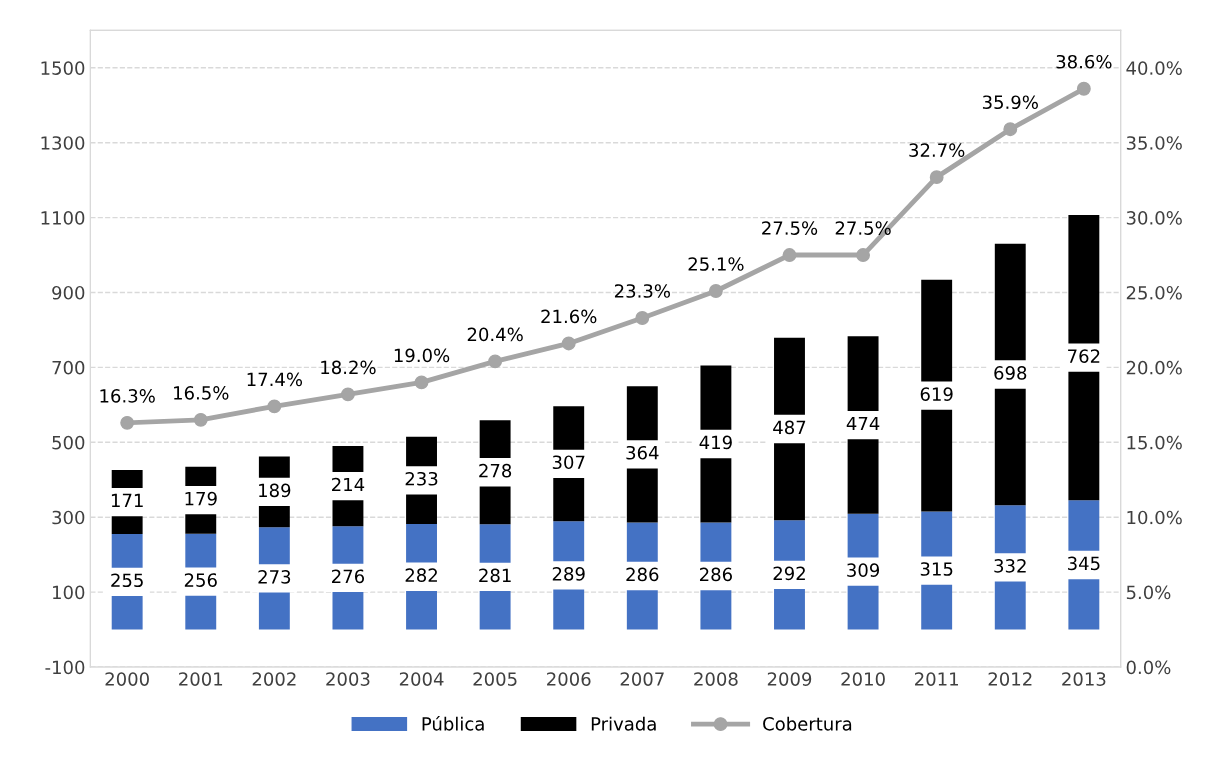 This screenshot has height=758, width=1205. What do you see at coordinates (789, 679) in the screenshot?
I see `x-tick-label: 2009` at bounding box center [789, 679].